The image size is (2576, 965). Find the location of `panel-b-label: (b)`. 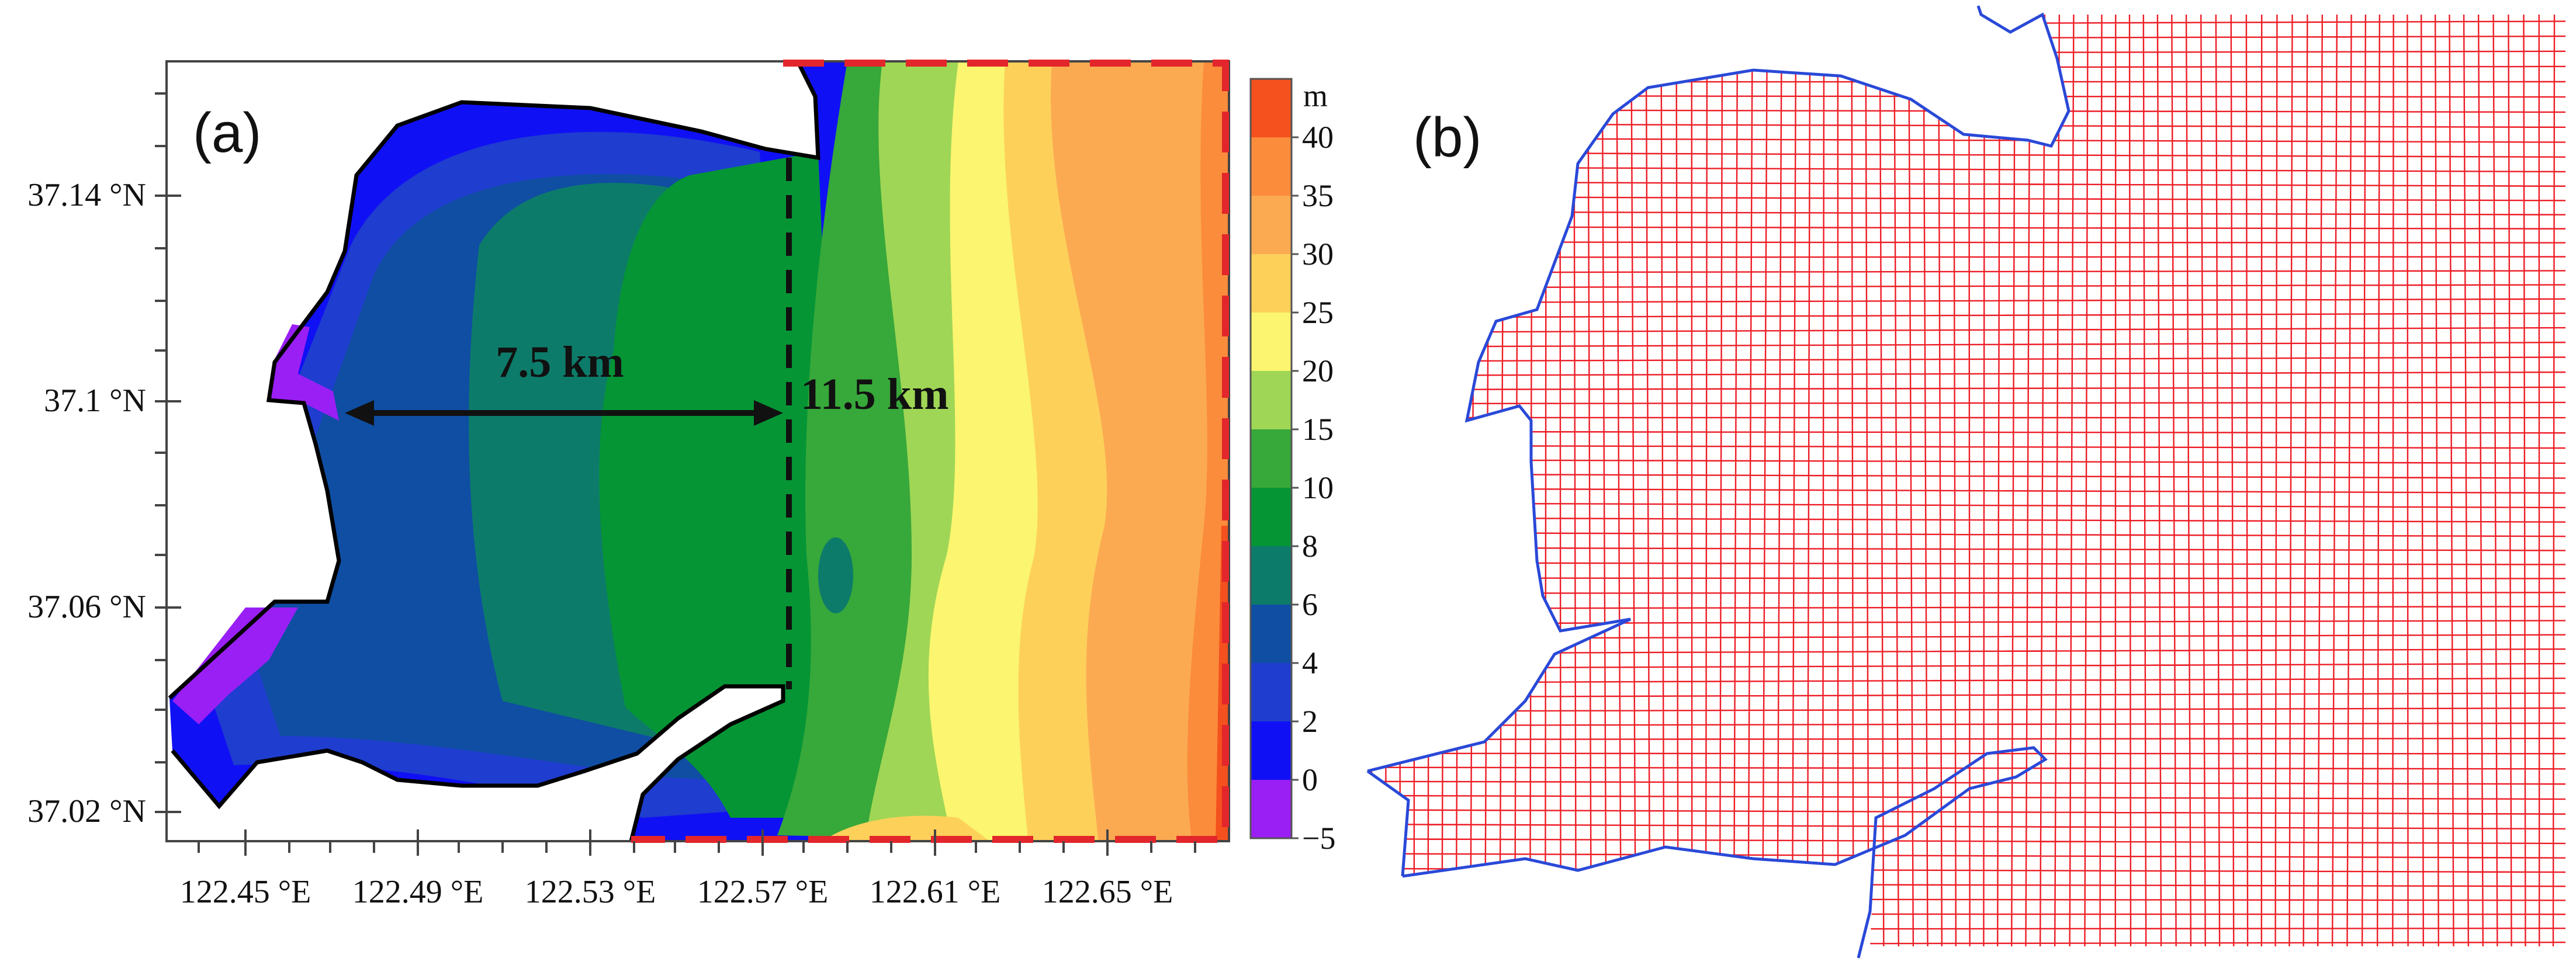

panel-b-label: (b) is located at coordinates (1447, 137).